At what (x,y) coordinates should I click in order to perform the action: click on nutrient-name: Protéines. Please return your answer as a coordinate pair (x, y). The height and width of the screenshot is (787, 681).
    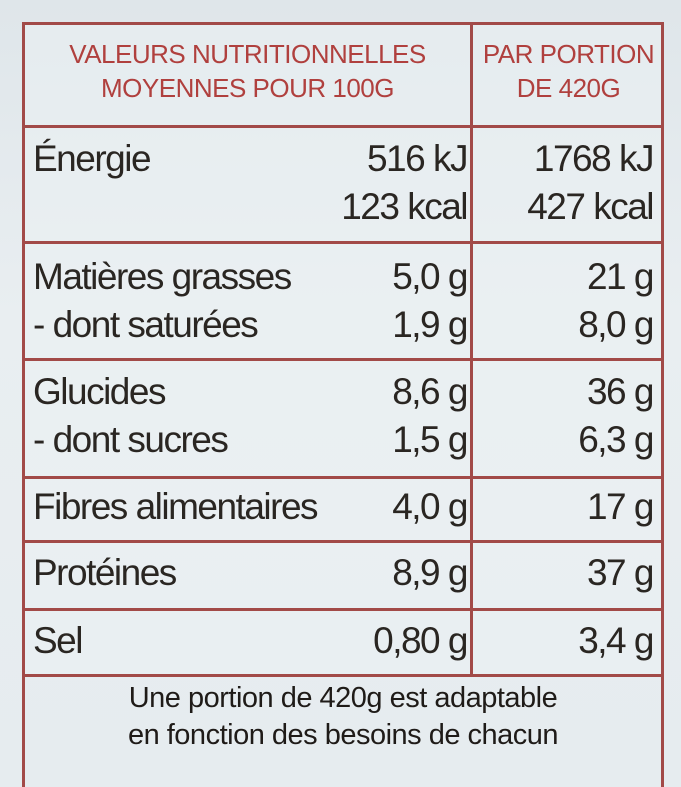
    Looking at the image, I should click on (105, 572).